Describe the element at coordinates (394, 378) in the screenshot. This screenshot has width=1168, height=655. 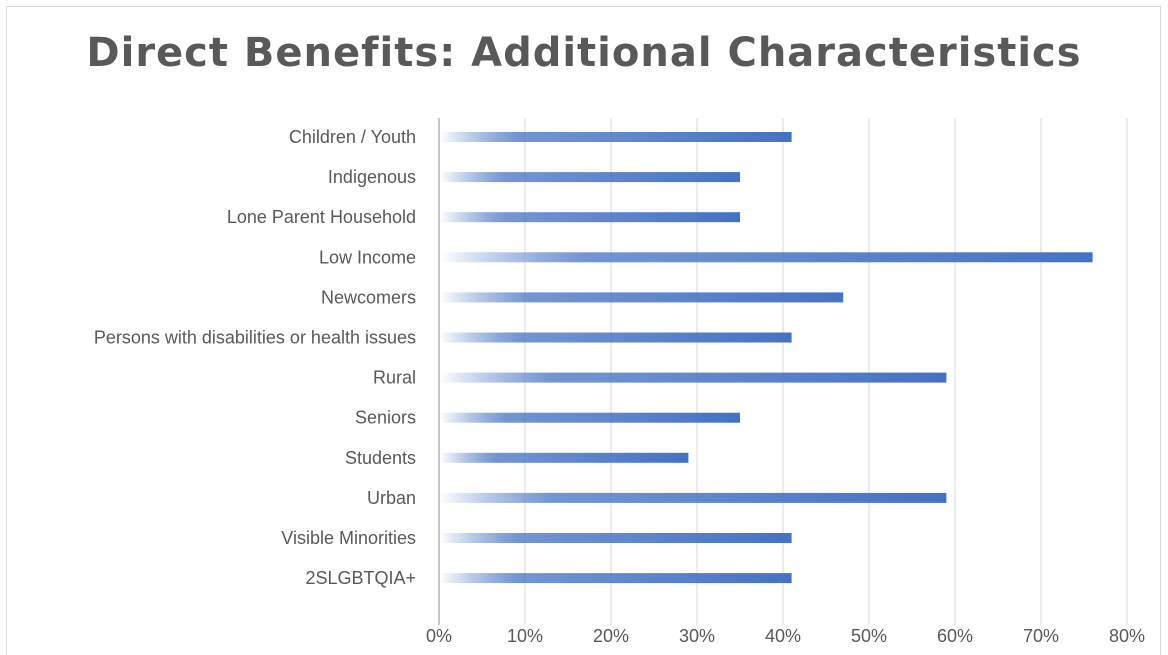
I see `category-label: Rural` at that location.